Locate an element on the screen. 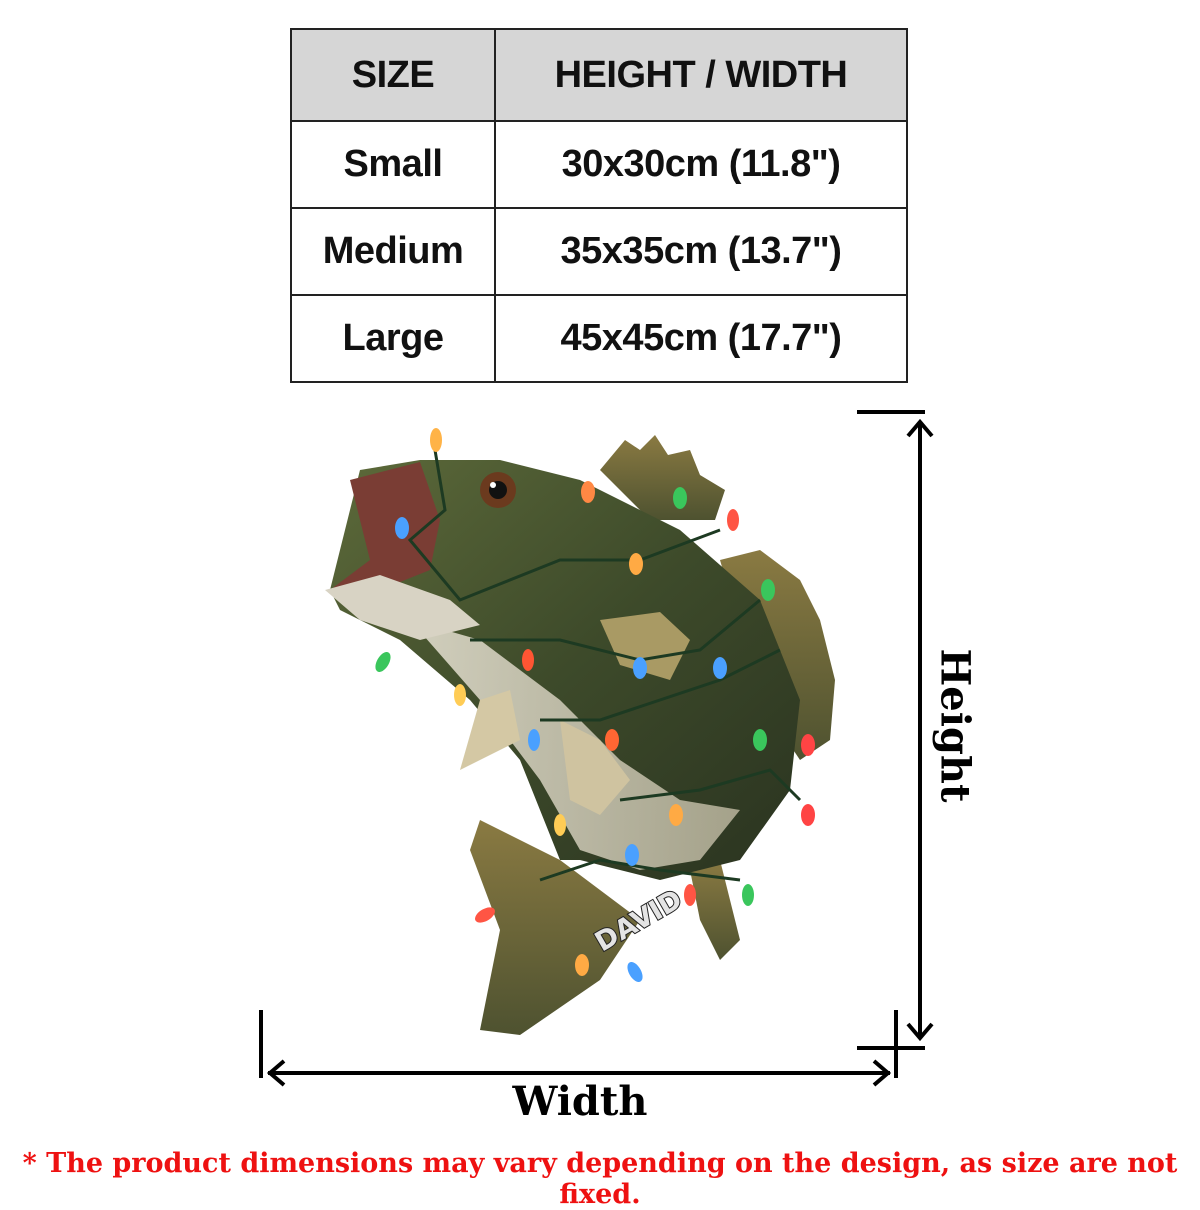 This screenshot has width=1200, height=1210. width-label: Width is located at coordinates (580, 1101).